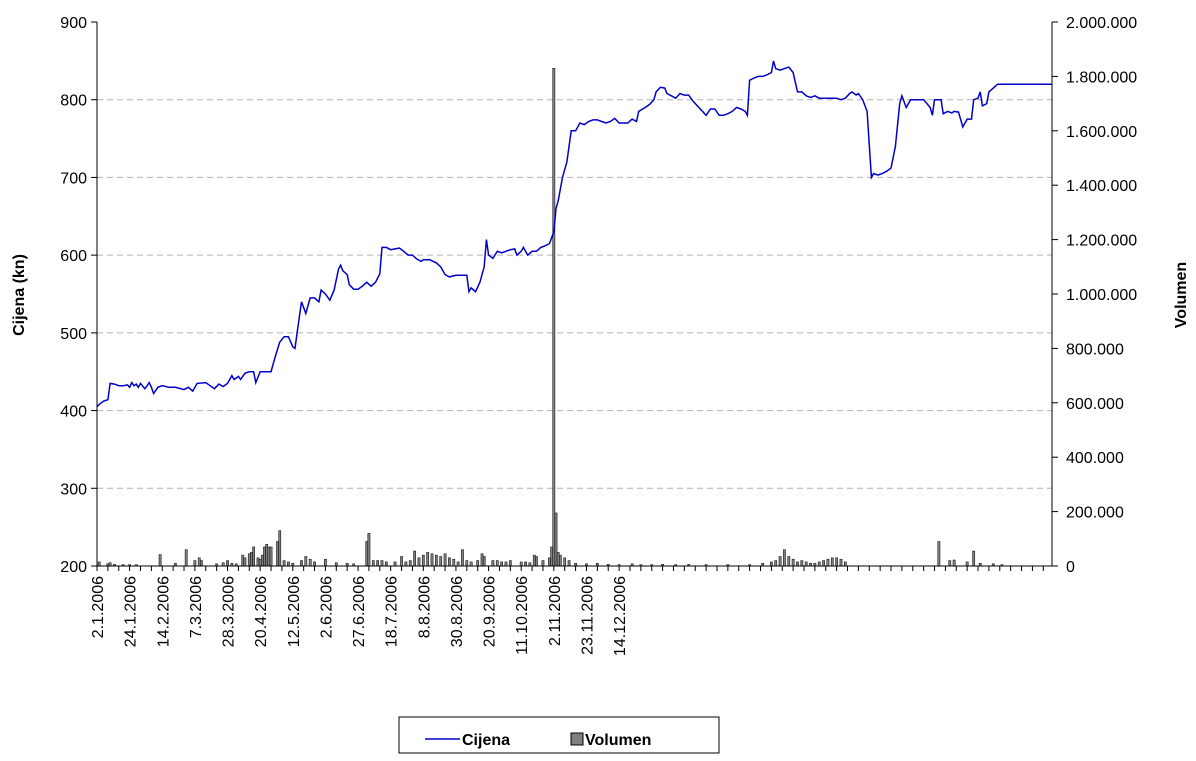 The width and height of the screenshot is (1196, 761). I want to click on y2-axis-title: Volumen, so click(1181, 295).